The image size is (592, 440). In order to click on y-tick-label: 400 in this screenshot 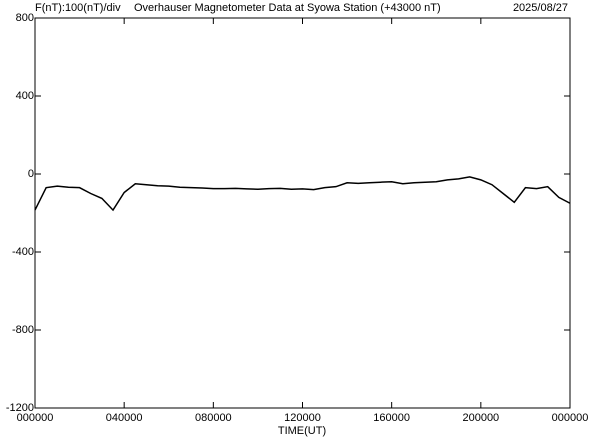, I will do `click(25, 96)`.